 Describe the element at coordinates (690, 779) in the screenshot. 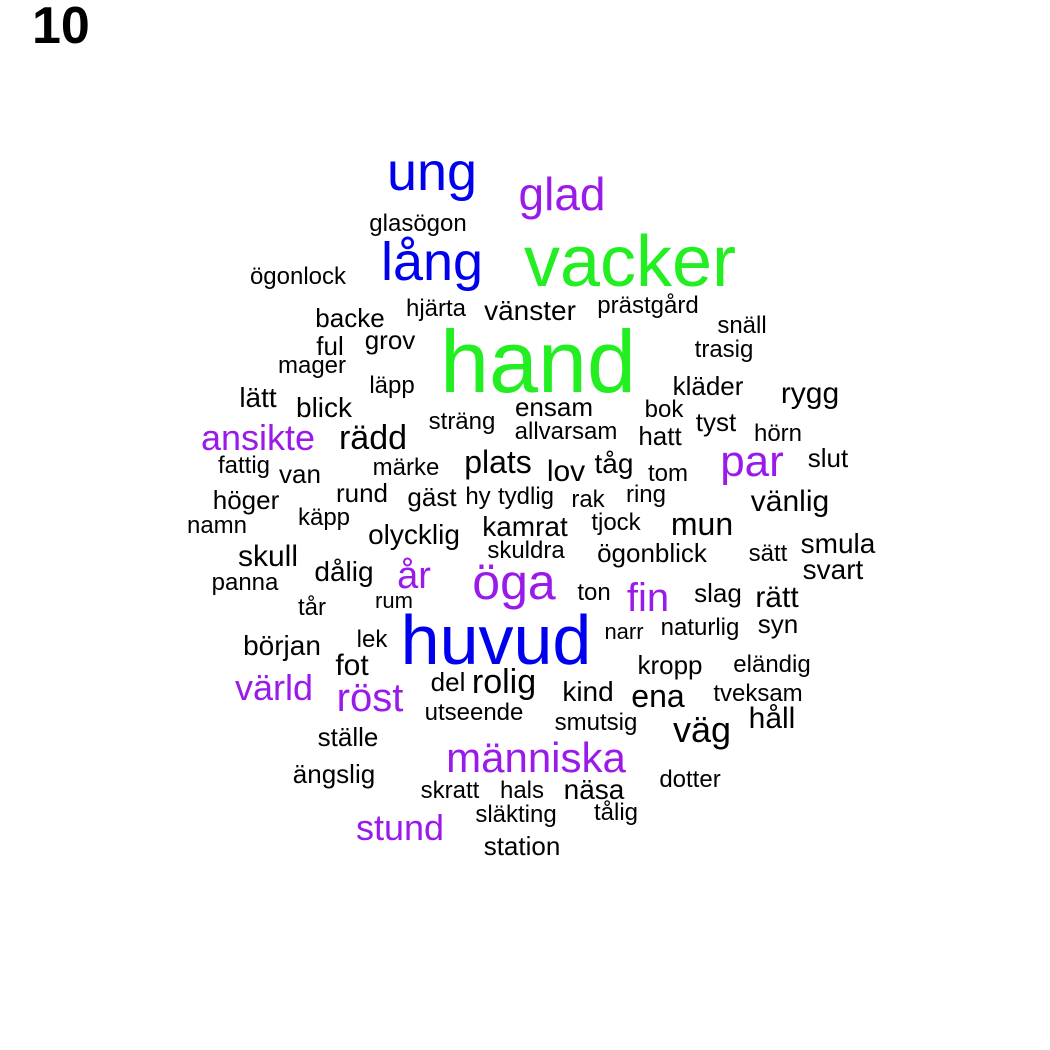

I see `word-cloud-word: dotter` at that location.